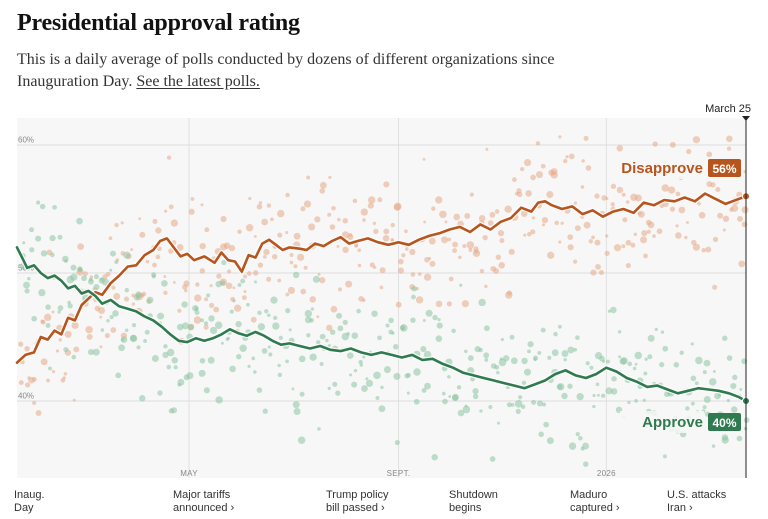  What do you see at coordinates (697, 501) in the screenshot?
I see `event-label: U.S. attacks Iran ›` at bounding box center [697, 501].